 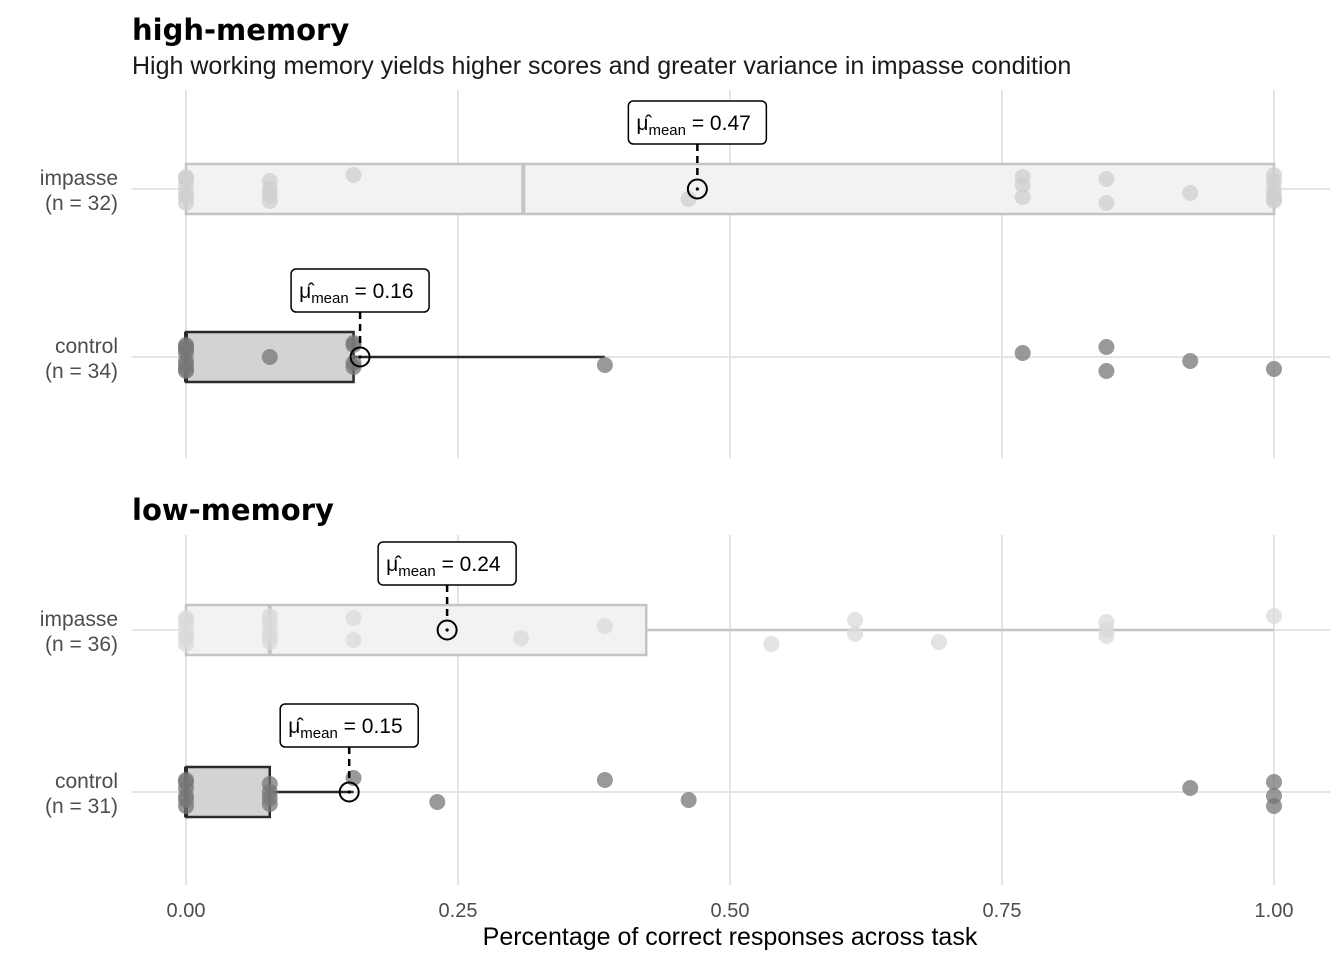 I want to click on mean-label-text: μ̂mean = 0.16, so click(x=356, y=293).